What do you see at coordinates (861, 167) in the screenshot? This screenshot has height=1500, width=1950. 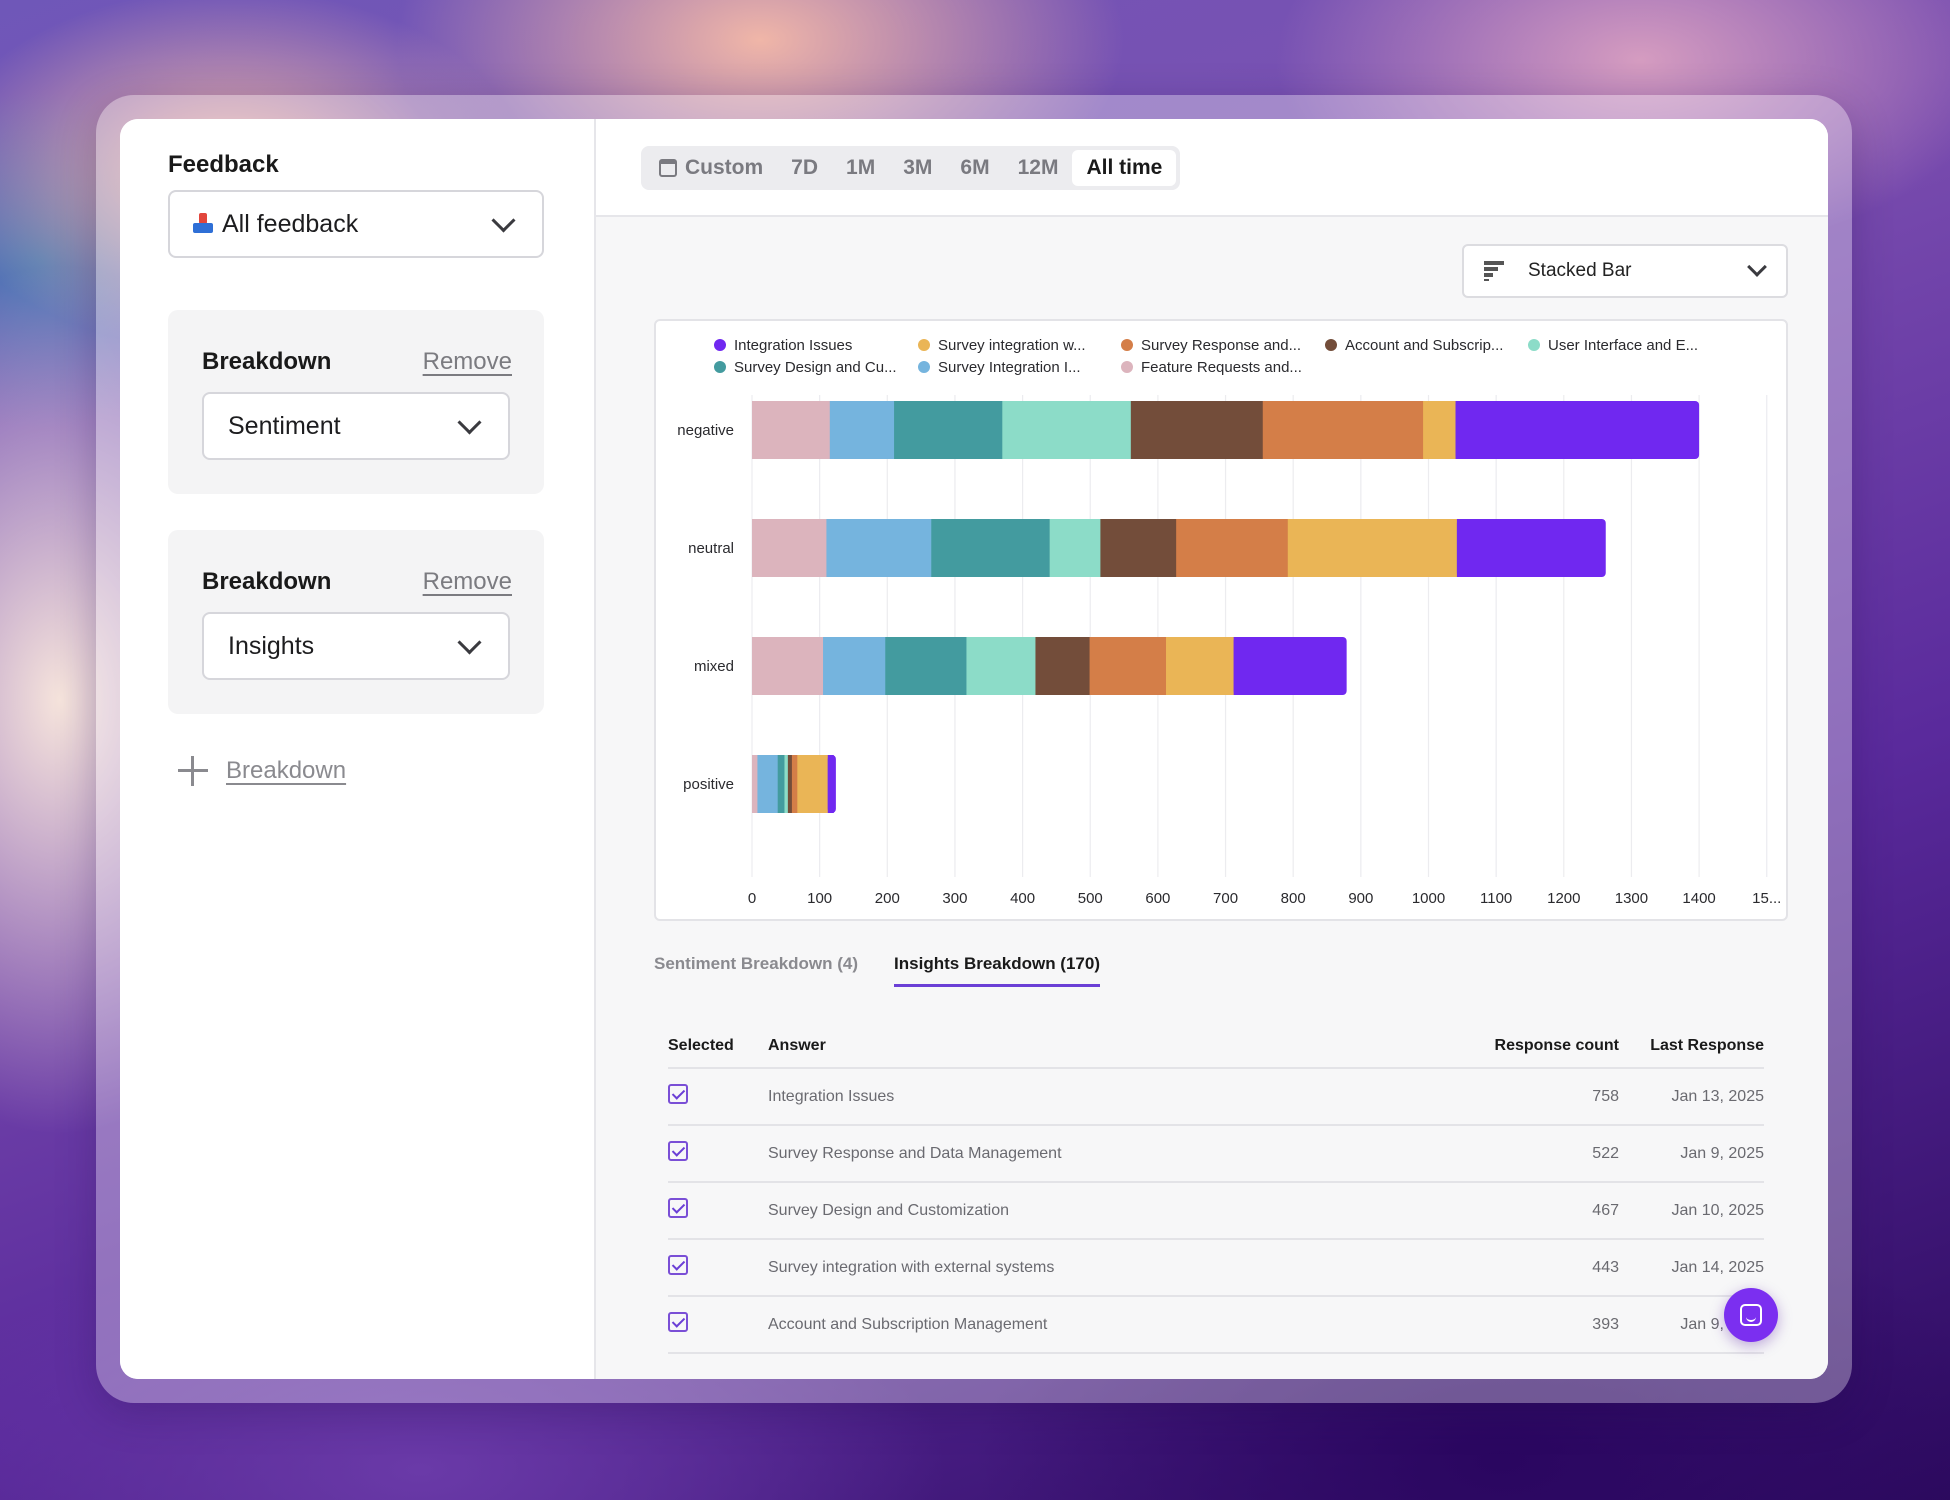 I see `range-tab-1m: 1M` at bounding box center [861, 167].